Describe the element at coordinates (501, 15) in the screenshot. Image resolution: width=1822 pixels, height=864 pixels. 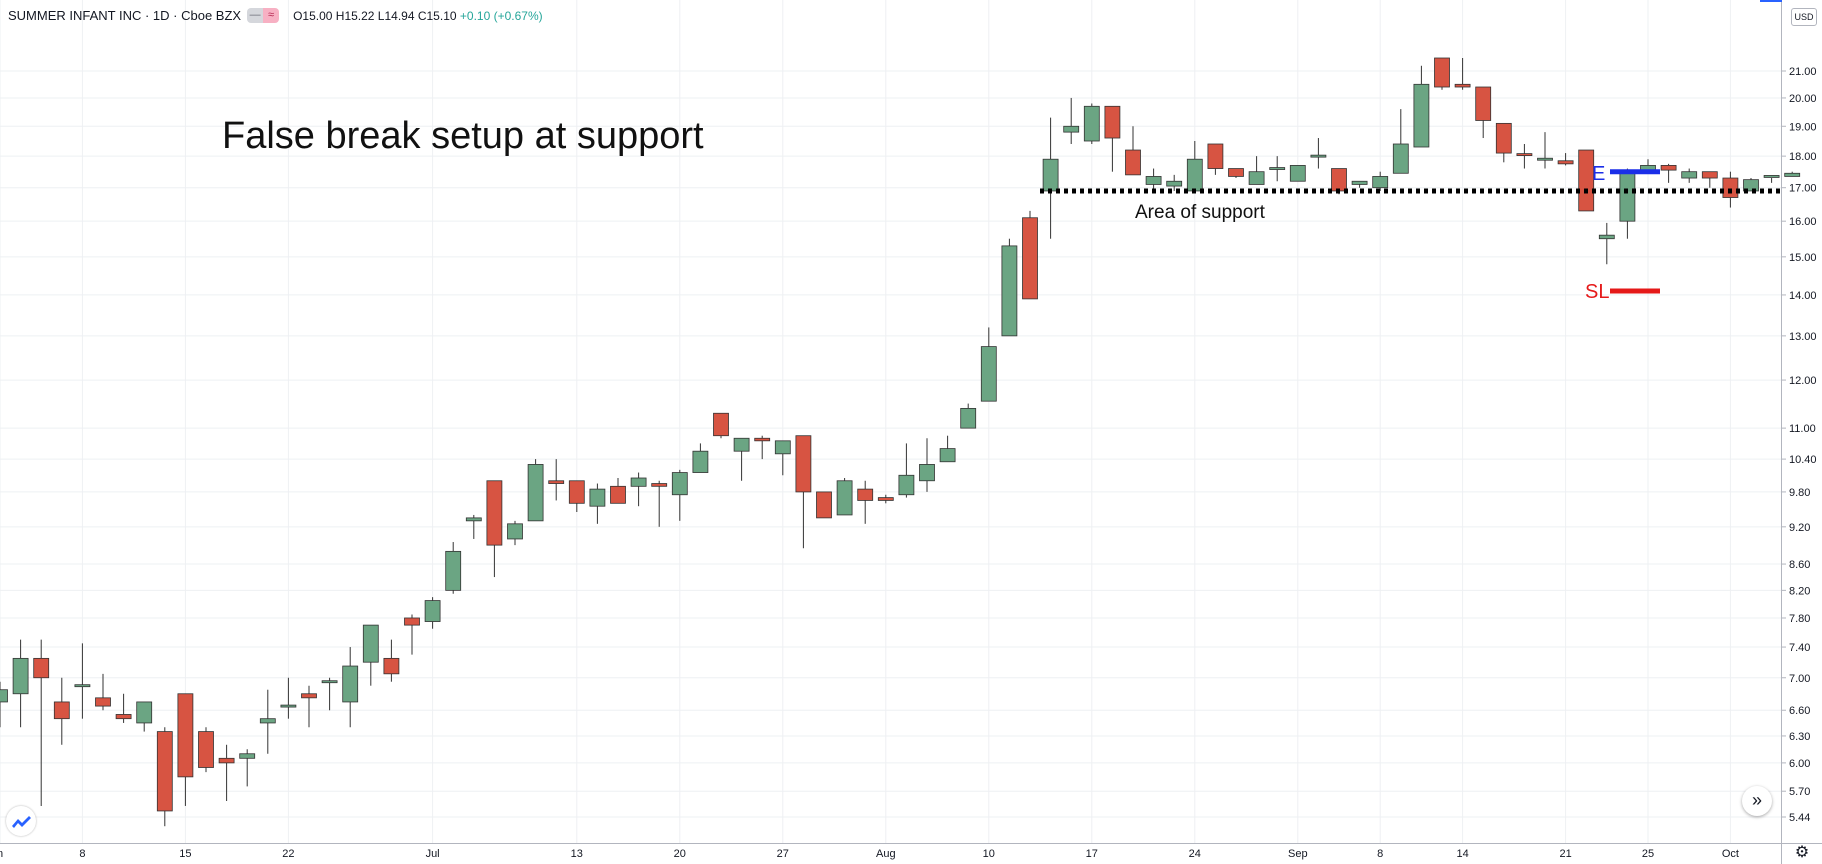
I see `change-text: +0.10 (+0.67%)` at that location.